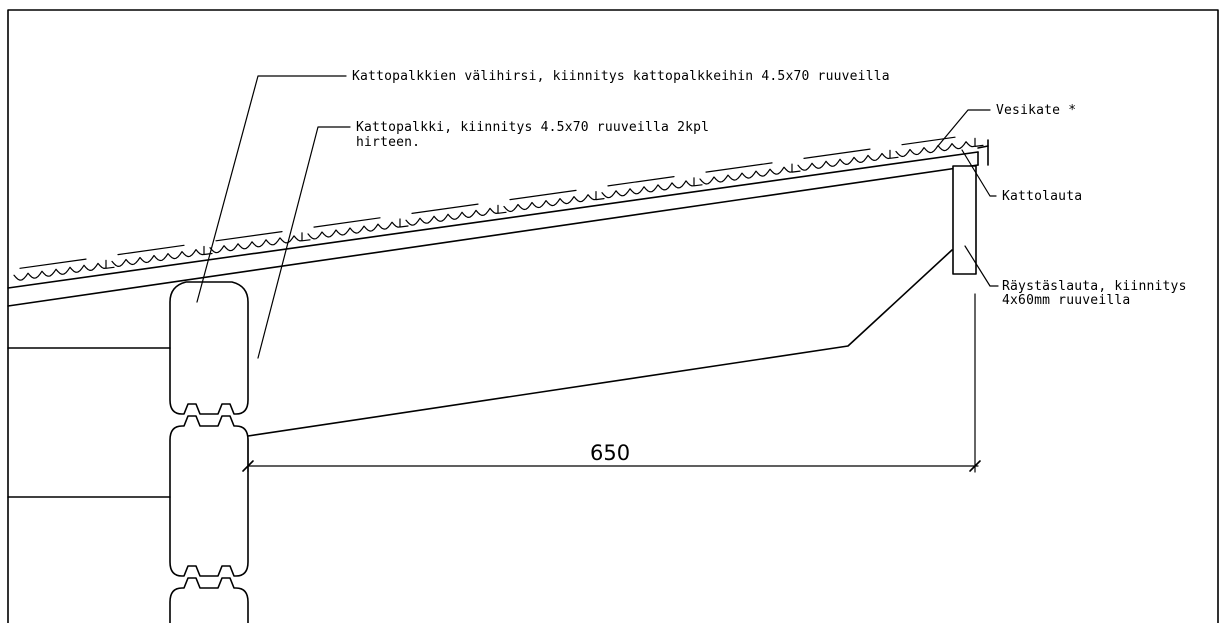  I want to click on leader-kattolauta, so click(979, 173).